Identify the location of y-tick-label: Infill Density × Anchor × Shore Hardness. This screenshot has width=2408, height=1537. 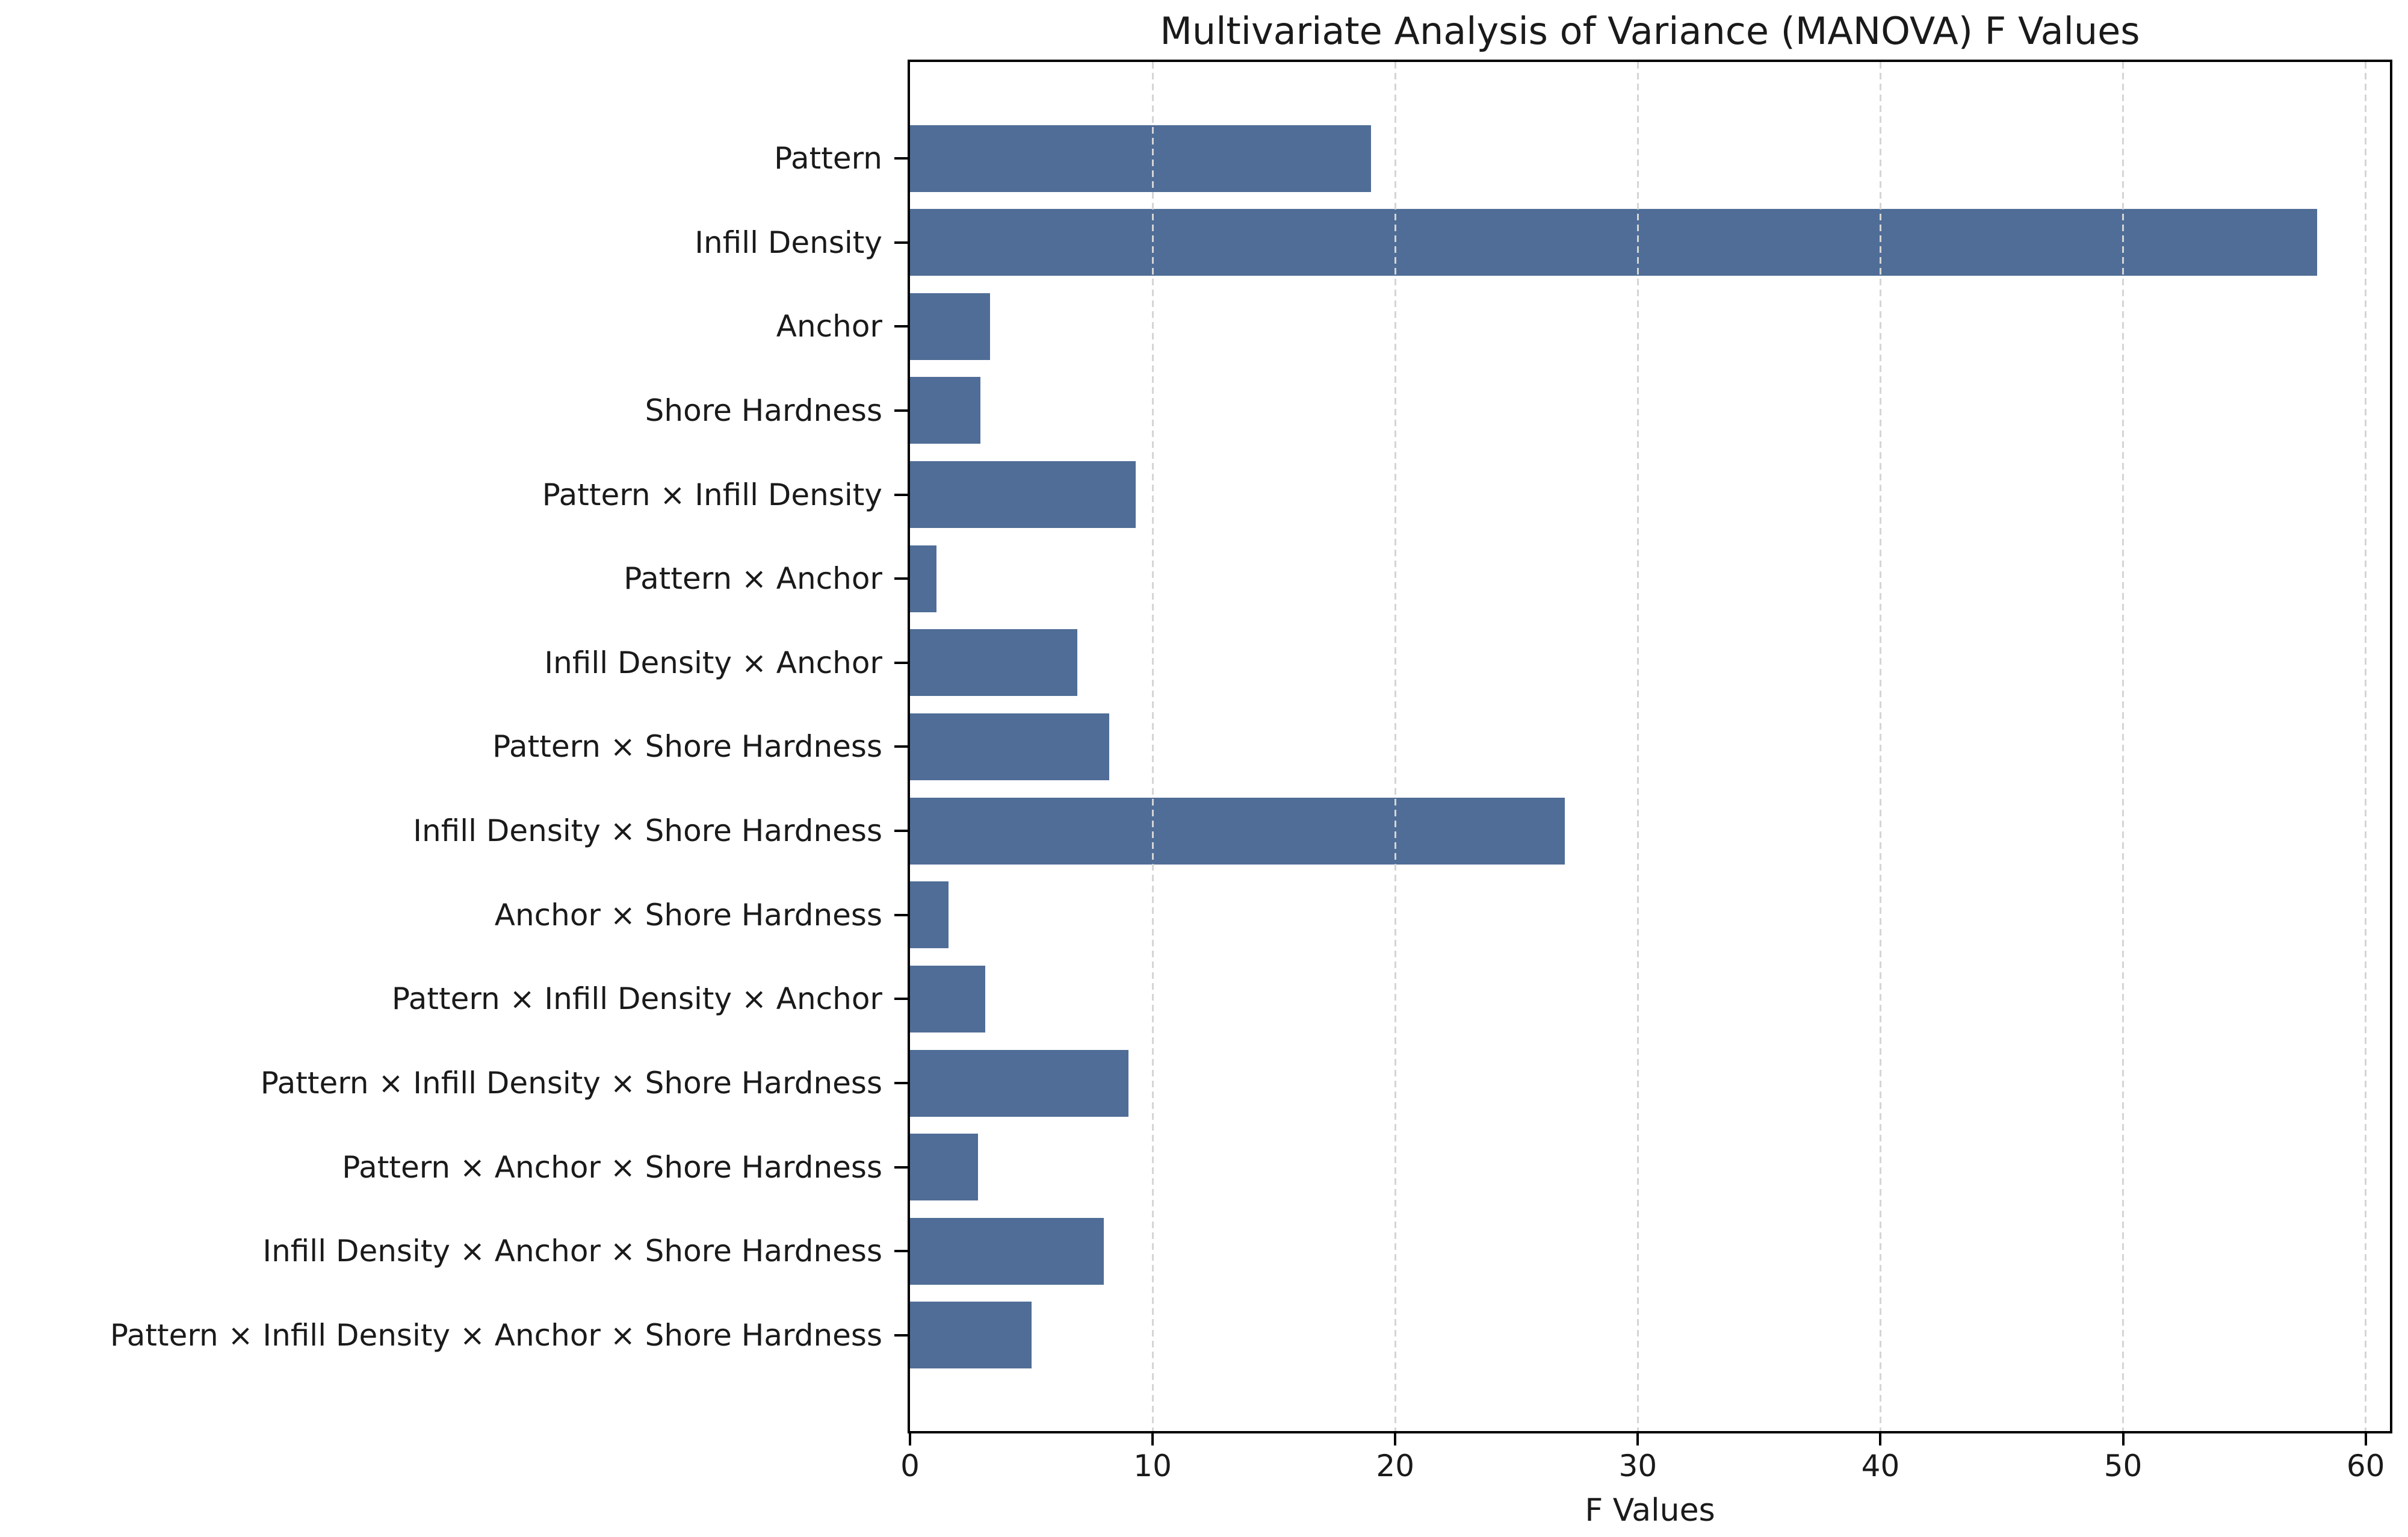
(572, 1251).